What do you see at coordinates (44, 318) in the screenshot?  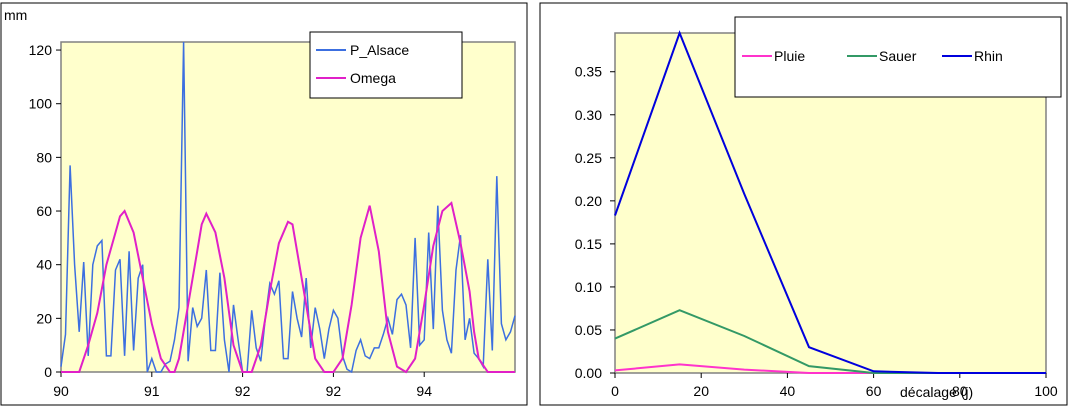 I see `left-y-tick-label: 20` at bounding box center [44, 318].